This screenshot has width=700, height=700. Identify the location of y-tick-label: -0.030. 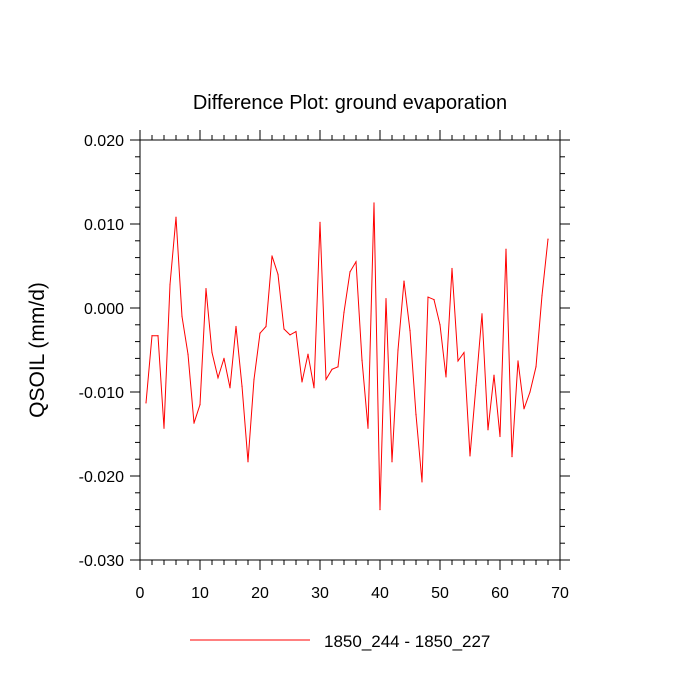
(101, 561).